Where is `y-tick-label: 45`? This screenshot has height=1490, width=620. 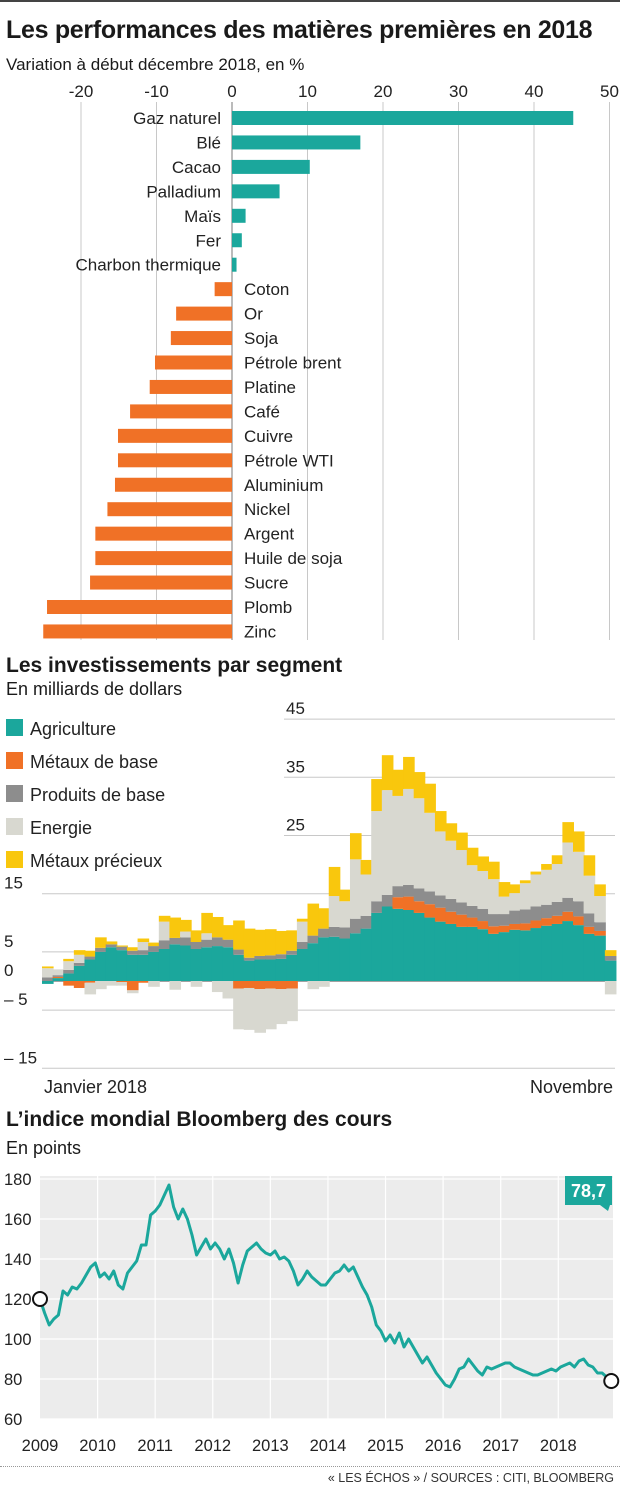
y-tick-label: 45 is located at coordinates (295, 708).